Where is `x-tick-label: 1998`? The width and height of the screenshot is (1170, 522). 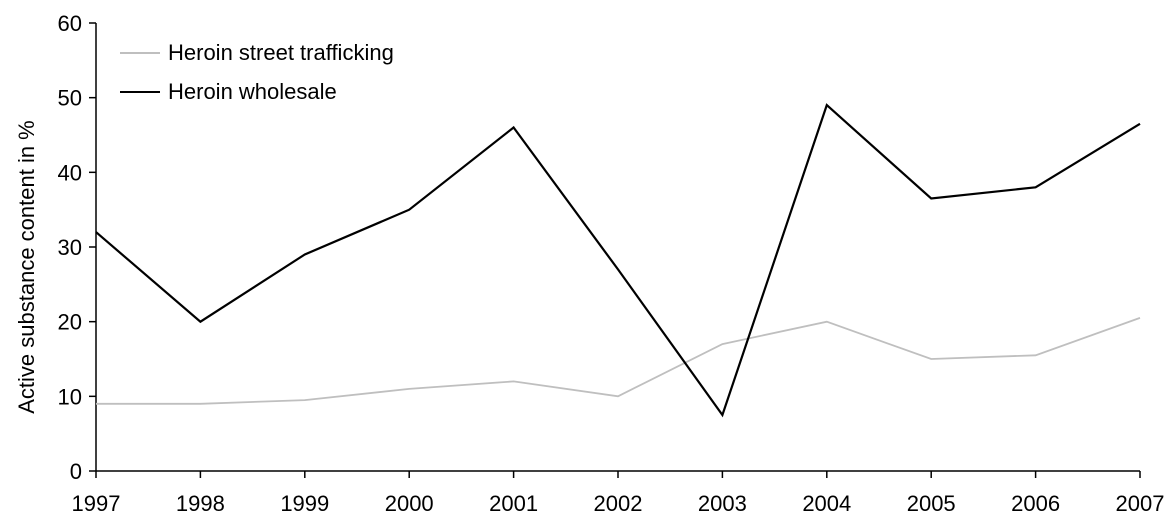 x-tick-label: 1998 is located at coordinates (200, 503).